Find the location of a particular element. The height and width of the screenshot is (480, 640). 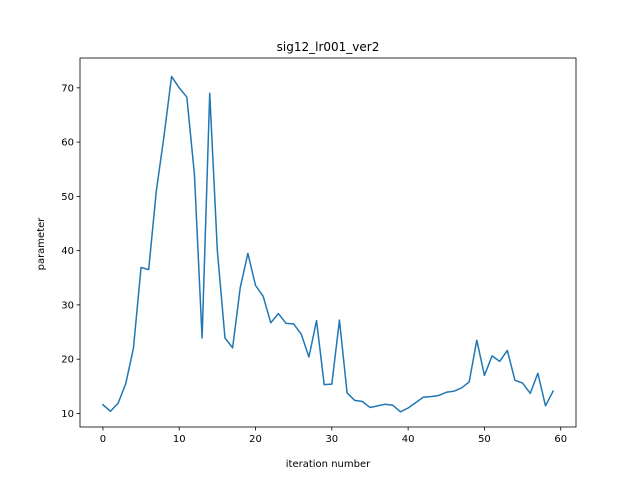

y-tick-label: 60 is located at coordinates (67, 143).